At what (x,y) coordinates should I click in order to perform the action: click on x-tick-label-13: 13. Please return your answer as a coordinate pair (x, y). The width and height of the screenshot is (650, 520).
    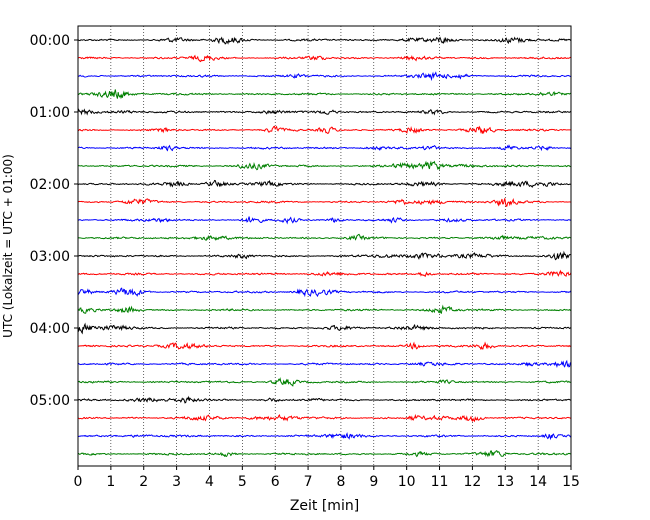
    Looking at the image, I should click on (505, 482).